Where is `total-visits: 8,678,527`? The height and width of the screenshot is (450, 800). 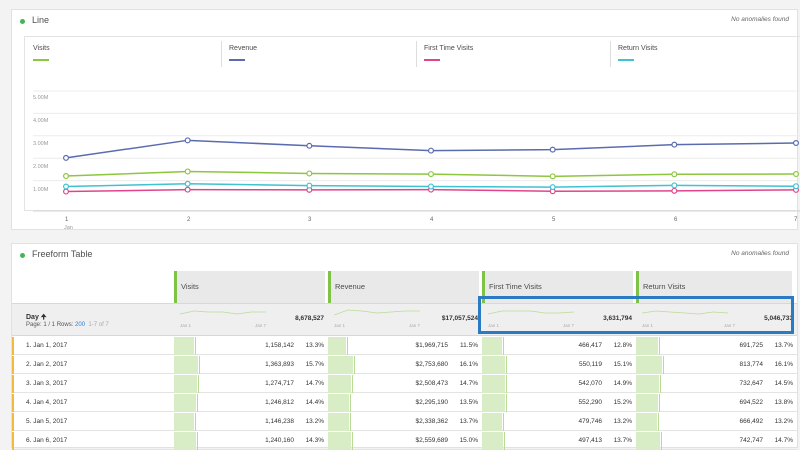 total-visits: 8,678,527 is located at coordinates (309, 318).